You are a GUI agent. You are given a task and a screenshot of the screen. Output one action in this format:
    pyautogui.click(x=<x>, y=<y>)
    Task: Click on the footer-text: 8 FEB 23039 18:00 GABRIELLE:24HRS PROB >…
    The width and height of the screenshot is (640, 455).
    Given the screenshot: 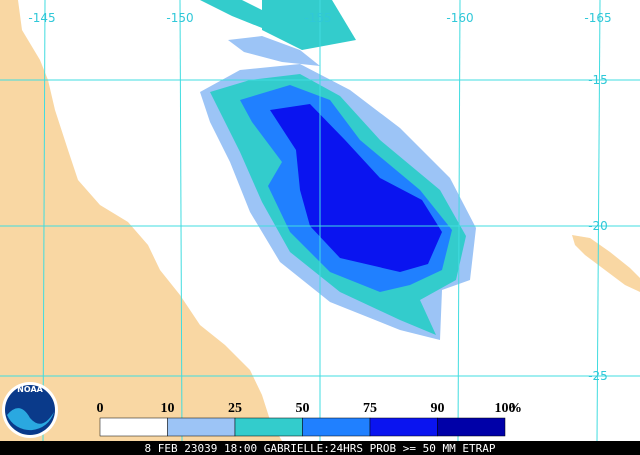 What is the action you would take?
    pyautogui.click(x=320, y=448)
    